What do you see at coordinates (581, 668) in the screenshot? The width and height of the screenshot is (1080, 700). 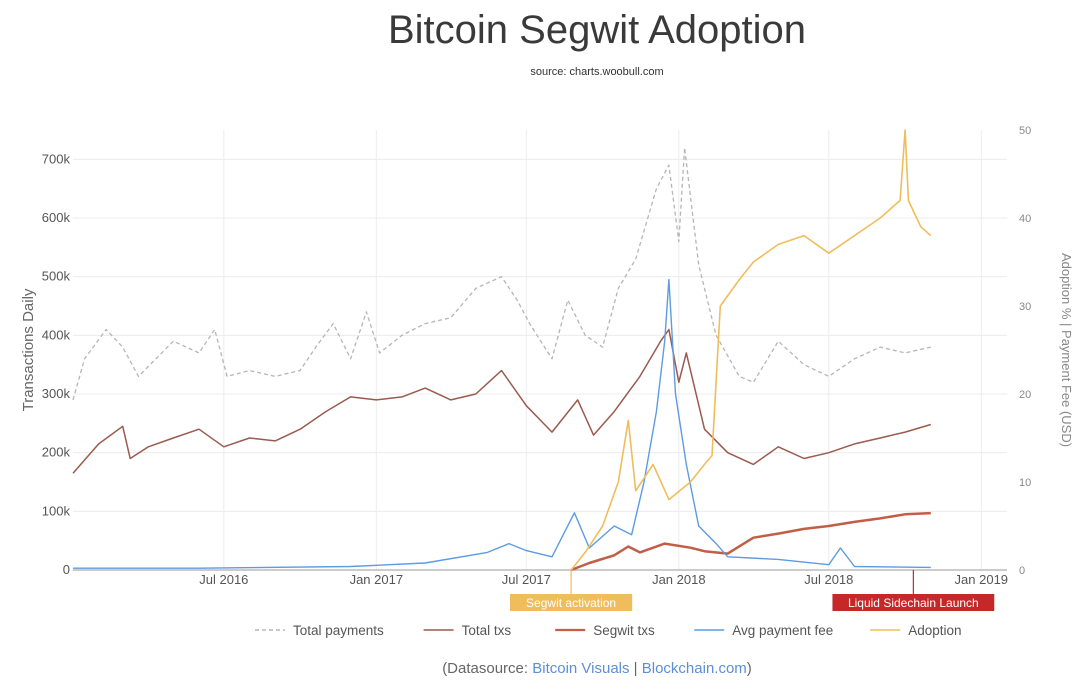 I see `bitcoin-visuals-link: Bitcoin Visuals` at bounding box center [581, 668].